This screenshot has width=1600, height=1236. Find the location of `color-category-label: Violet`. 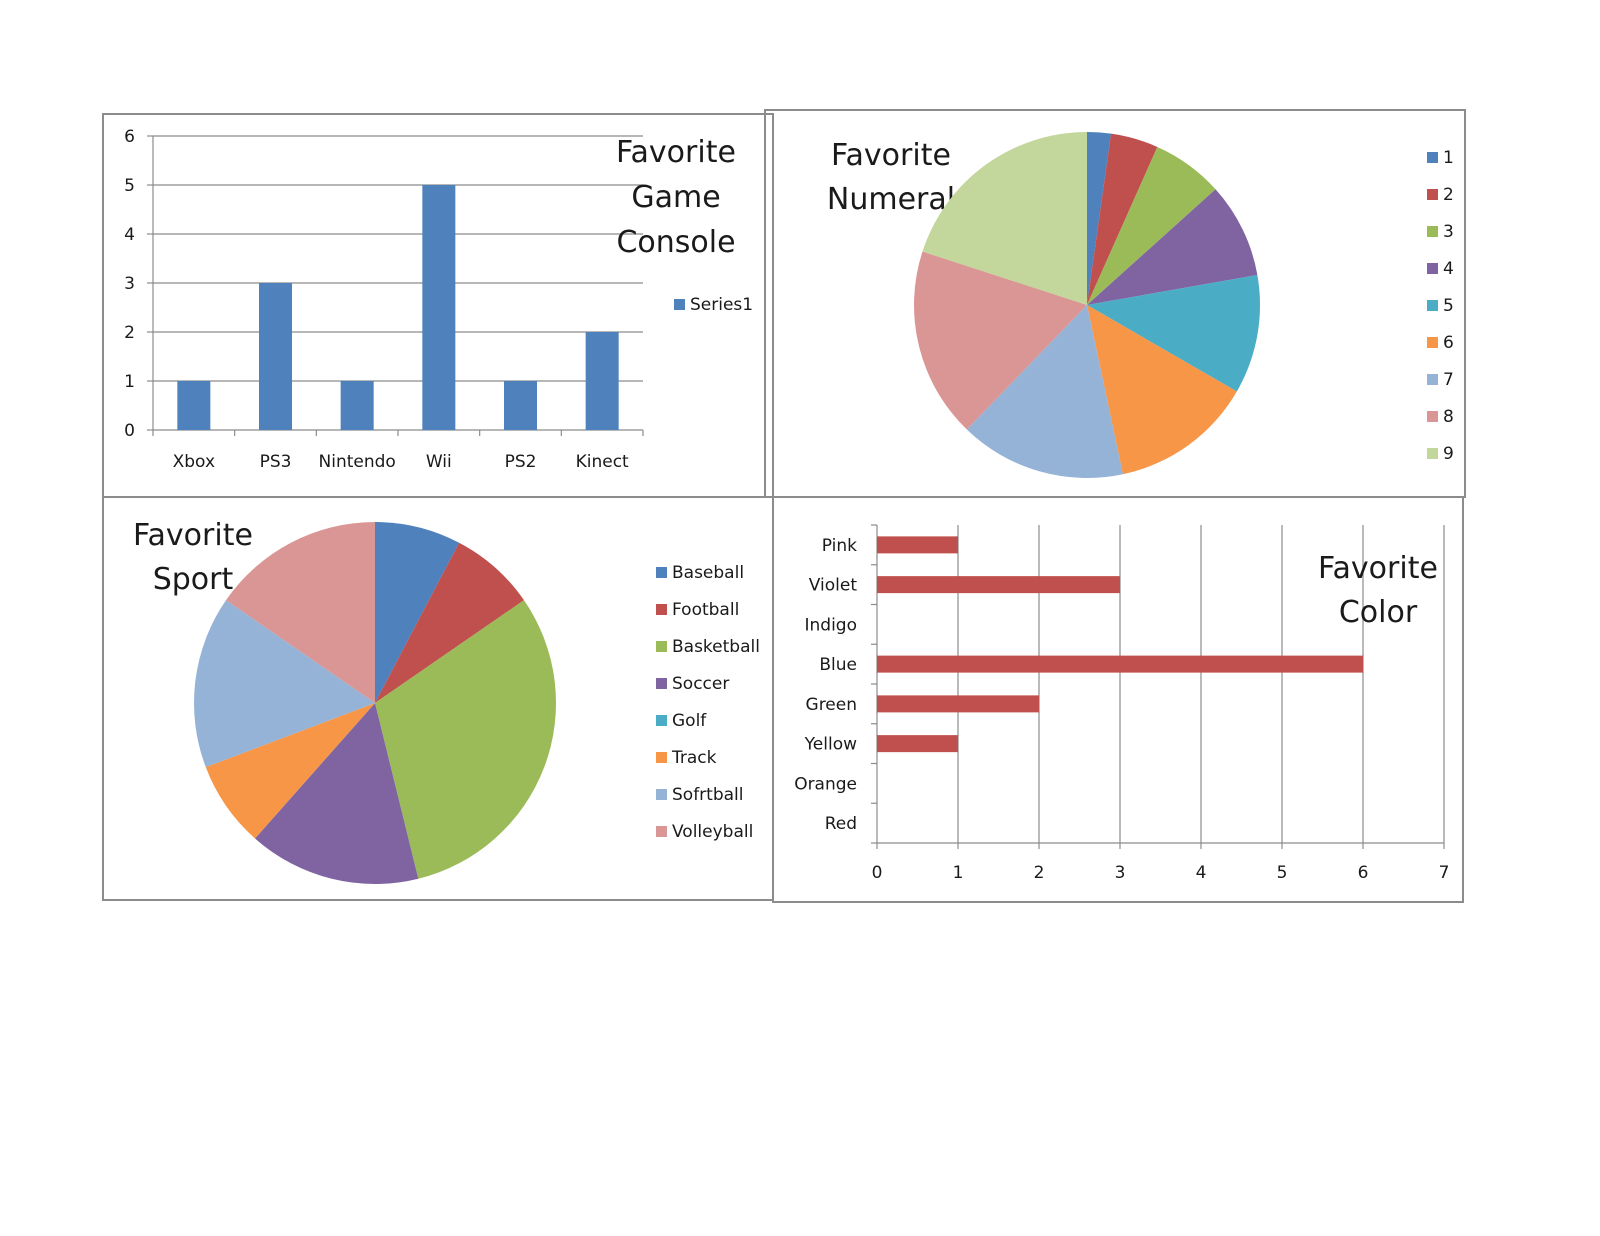

color-category-label: Violet is located at coordinates (833, 586).